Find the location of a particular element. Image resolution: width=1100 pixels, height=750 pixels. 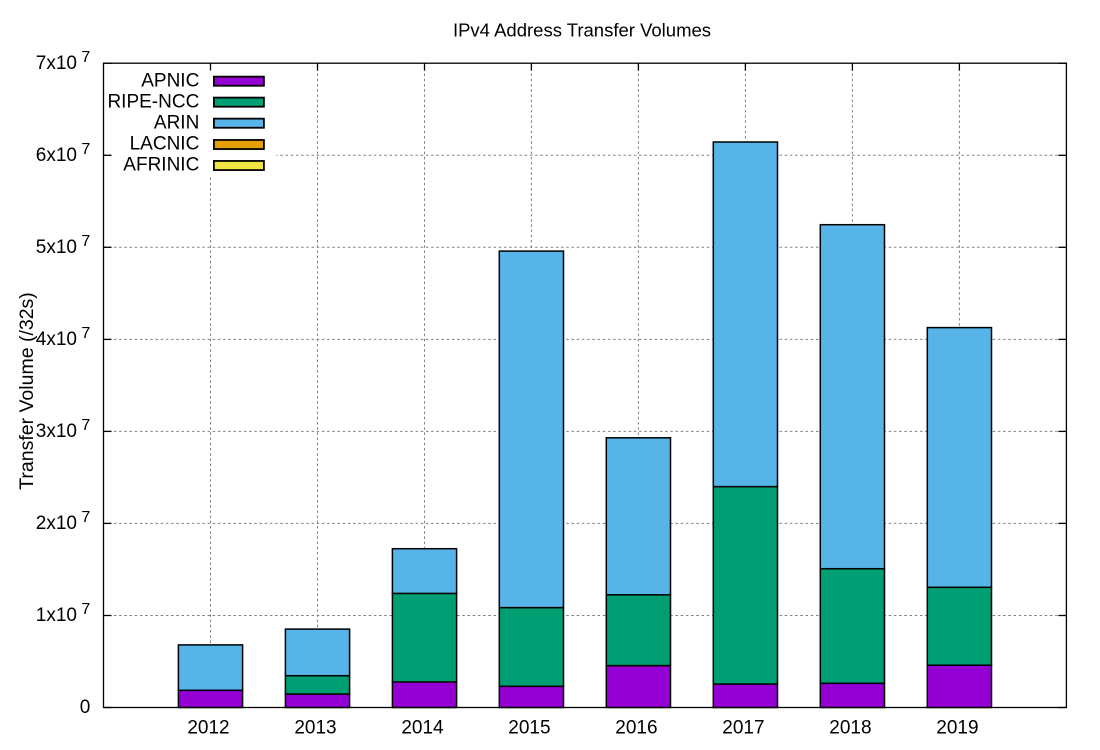

svg-text: 2016 is located at coordinates (636, 728).